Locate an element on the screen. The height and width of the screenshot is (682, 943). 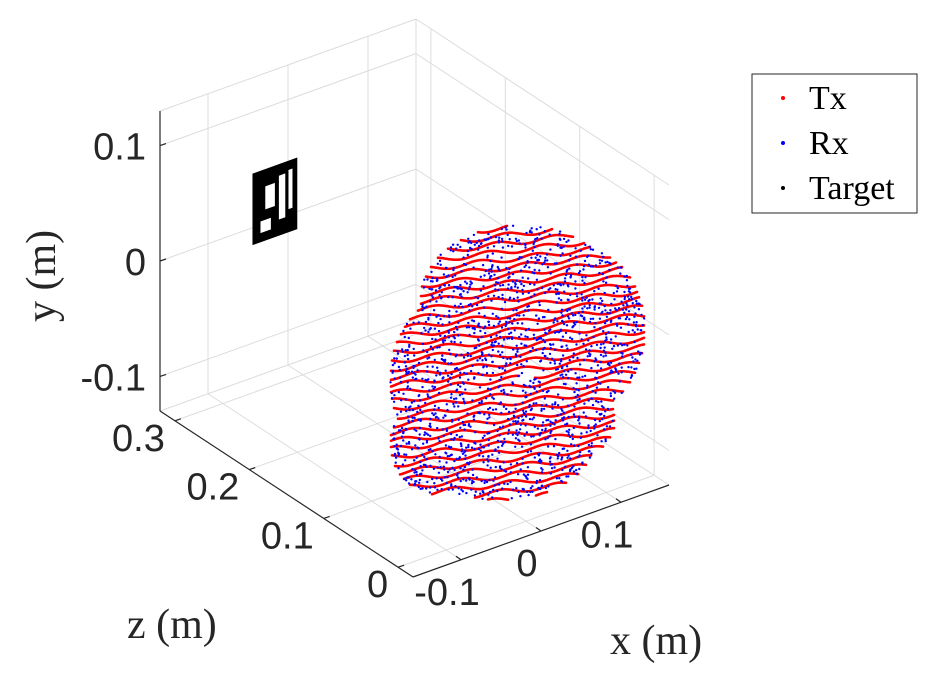
point-cloud is located at coordinates (517, 363).